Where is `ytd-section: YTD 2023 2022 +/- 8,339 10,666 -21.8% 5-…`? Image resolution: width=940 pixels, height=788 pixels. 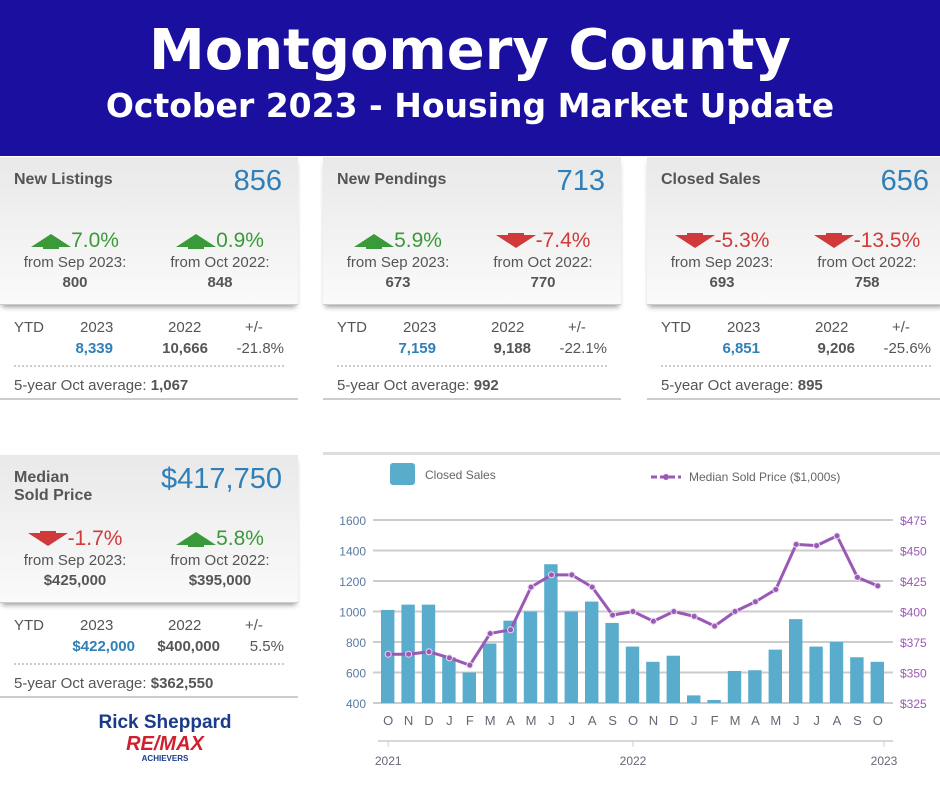 ytd-section: YTD 2023 2022 +/- 8,339 10,666 -21.8% 5-… is located at coordinates (149, 352).